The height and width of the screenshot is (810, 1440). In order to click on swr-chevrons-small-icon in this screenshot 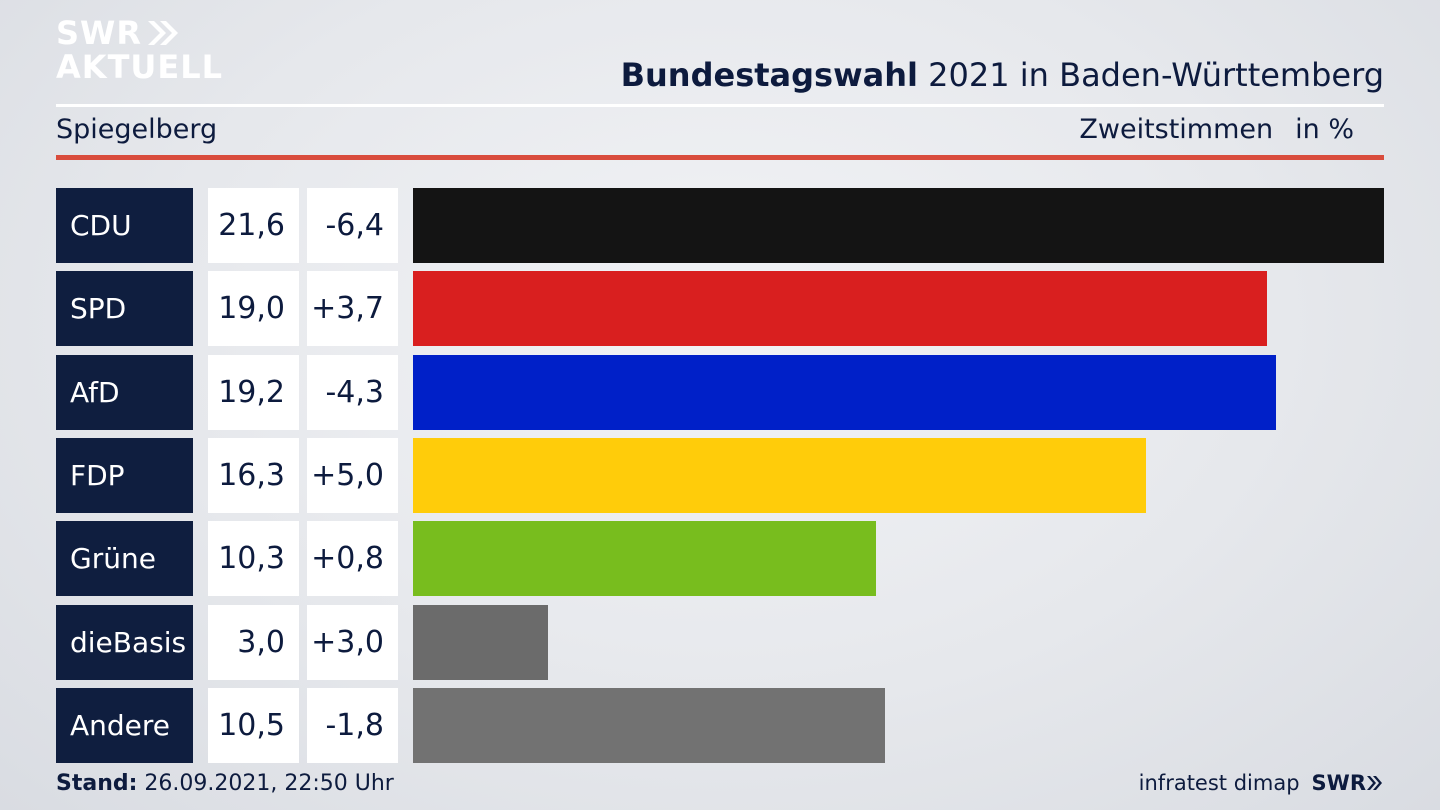, I will do `click(1374, 783)`.